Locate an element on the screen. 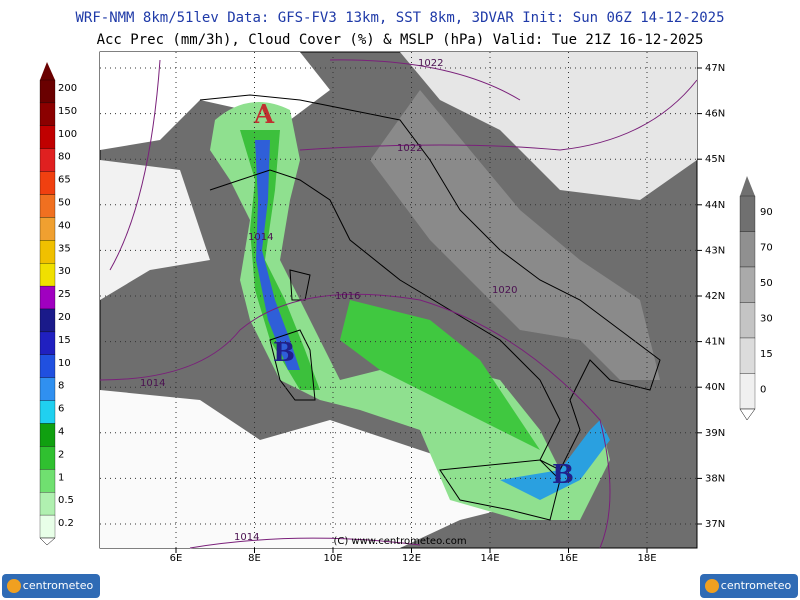 The width and height of the screenshot is (800, 600). lon-label: 10E is located at coordinates (332, 558).